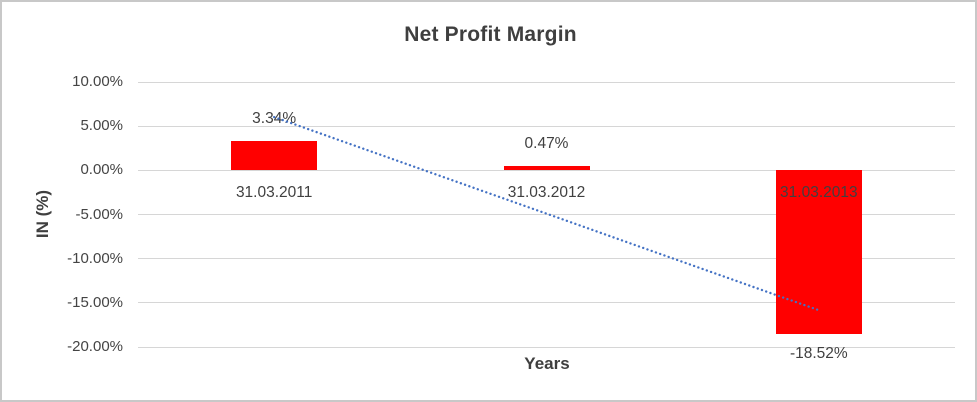 This screenshot has height=402, width=977. Describe the element at coordinates (274, 155) in the screenshot. I see `bar-31.03.2011` at that location.